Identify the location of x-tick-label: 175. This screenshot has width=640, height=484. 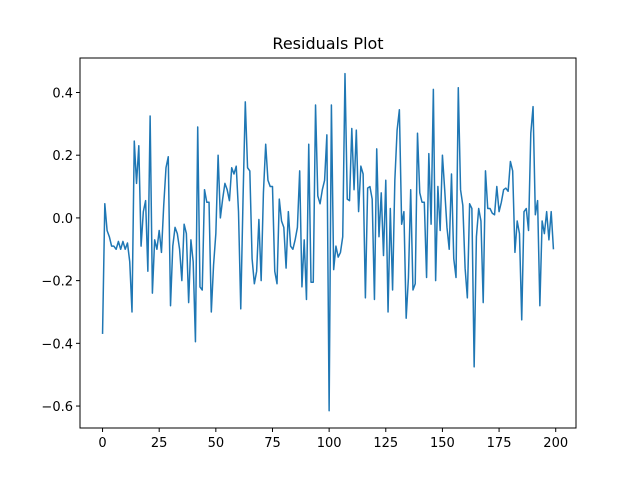
(499, 443).